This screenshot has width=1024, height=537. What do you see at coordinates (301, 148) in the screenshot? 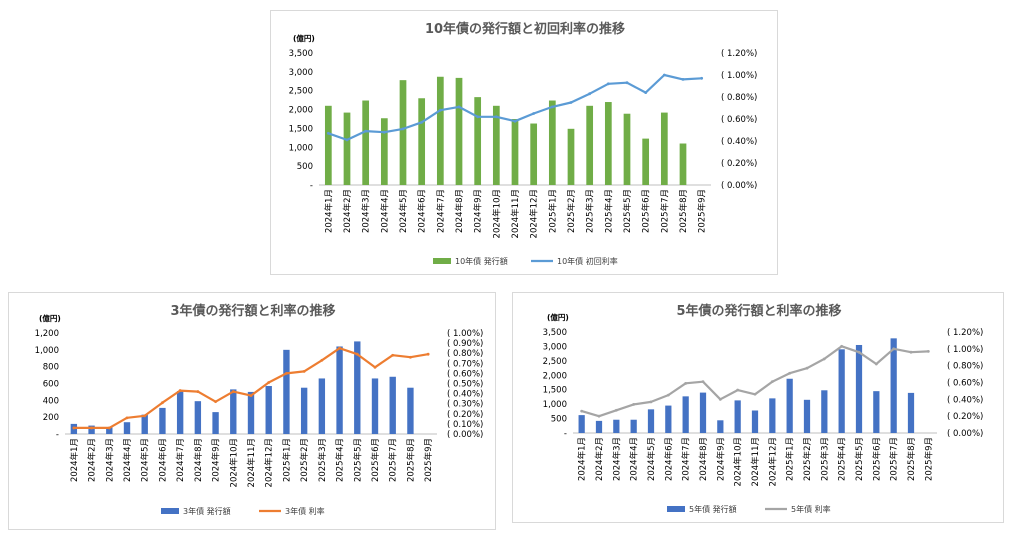
I see `y-left-tick-label: 1,000` at bounding box center [301, 148].